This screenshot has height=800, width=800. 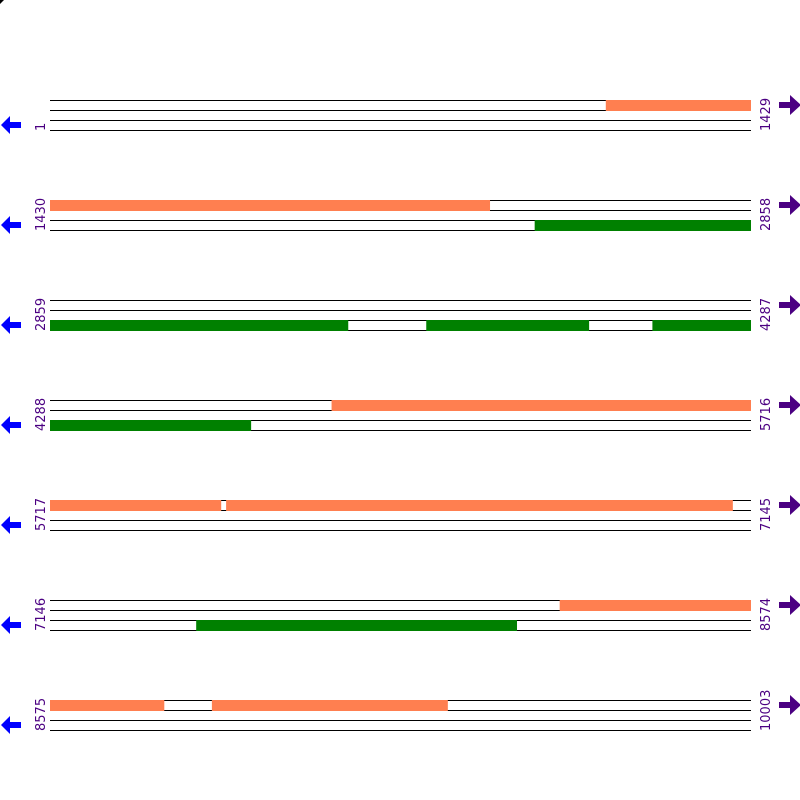 I want to click on start-coordinate-label: 1430, so click(x=41, y=214).